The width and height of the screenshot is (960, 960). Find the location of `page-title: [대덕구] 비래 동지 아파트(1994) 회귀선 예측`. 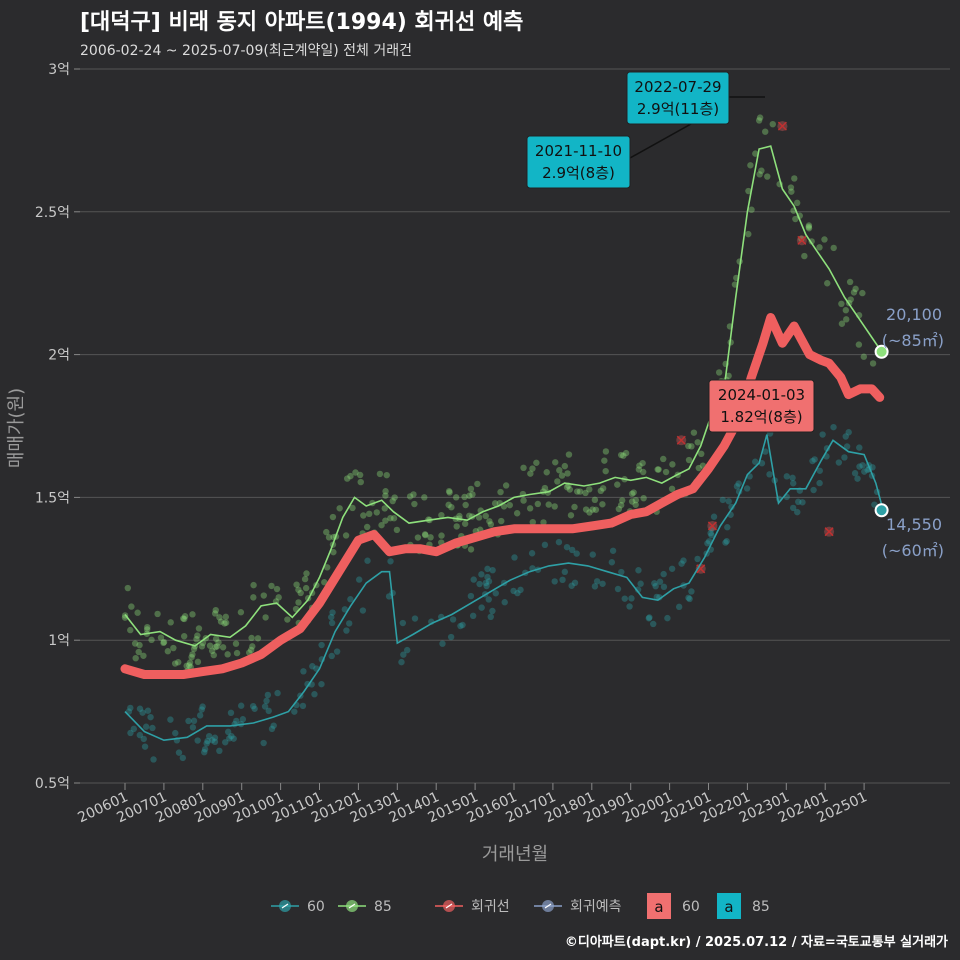

page-title: [대덕구] 비래 동지 아파트(1994) 회귀선 예측 is located at coordinates (302, 22).